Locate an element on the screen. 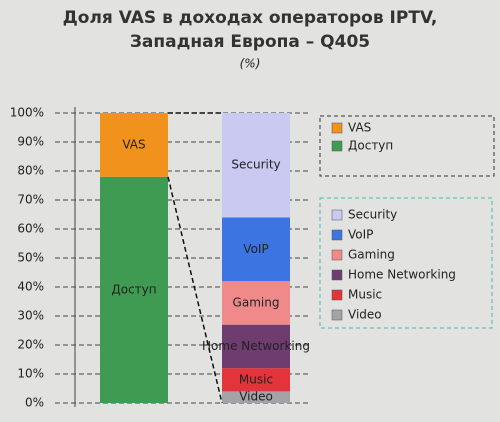 Image resolution: width=500 pixels, height=422 pixels. segment-label: VoIP is located at coordinates (255, 249).